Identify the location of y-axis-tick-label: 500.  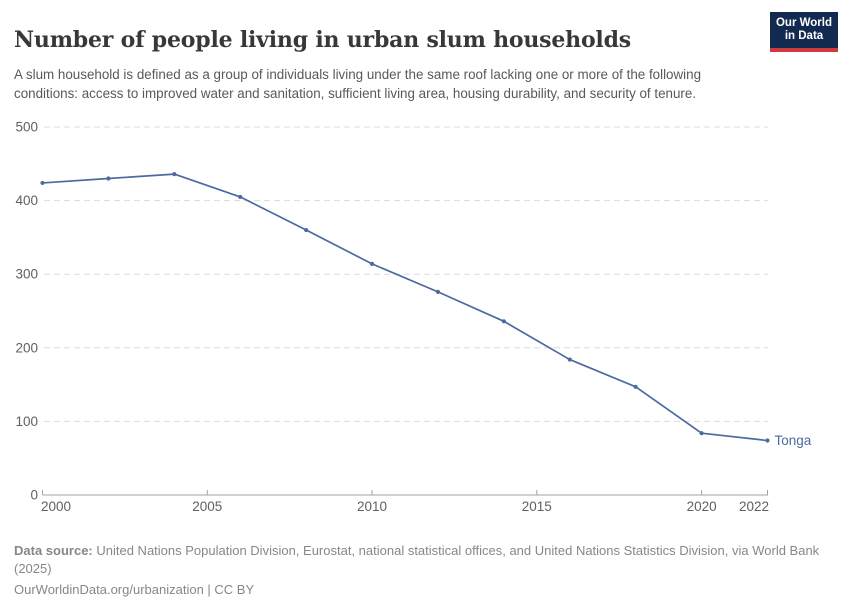
(26, 127).